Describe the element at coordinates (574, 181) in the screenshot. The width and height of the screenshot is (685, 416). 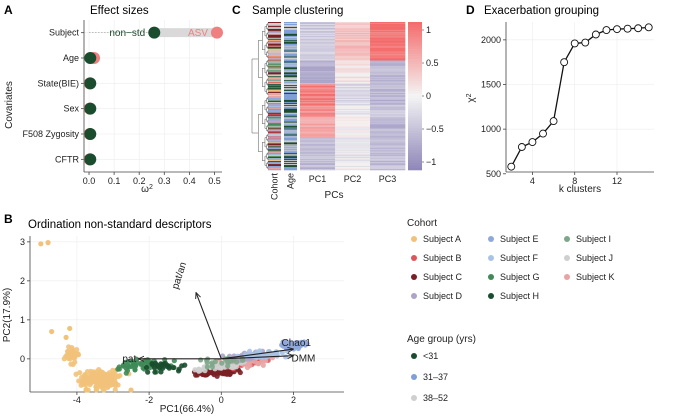
I see `panel-d-x-tick-label: 8` at that location.